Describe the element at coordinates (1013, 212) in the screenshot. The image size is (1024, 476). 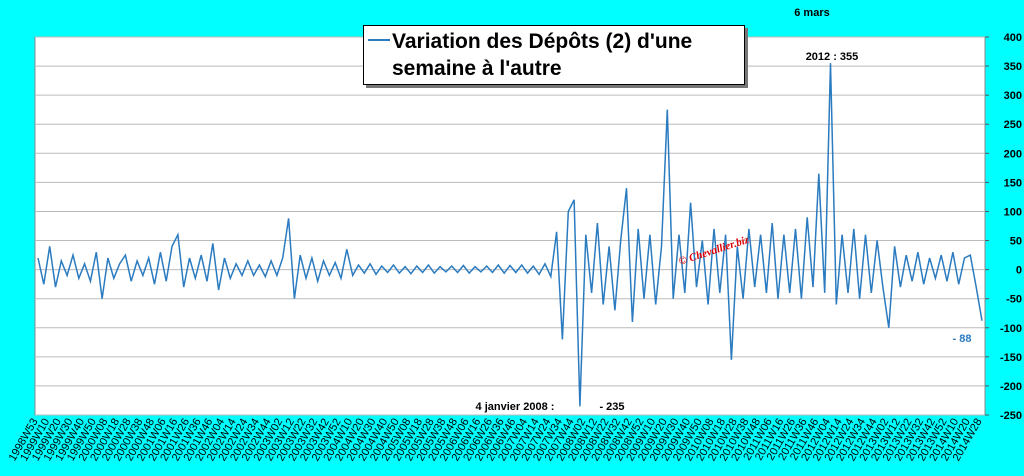
I see `y-tick-label: 100` at that location.